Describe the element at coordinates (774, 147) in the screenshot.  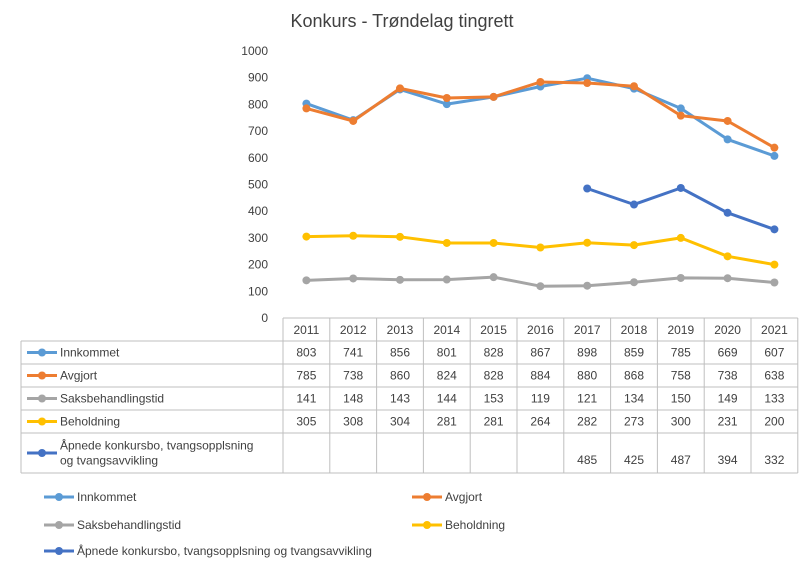
I see `data-point-avgjort-2021` at that location.